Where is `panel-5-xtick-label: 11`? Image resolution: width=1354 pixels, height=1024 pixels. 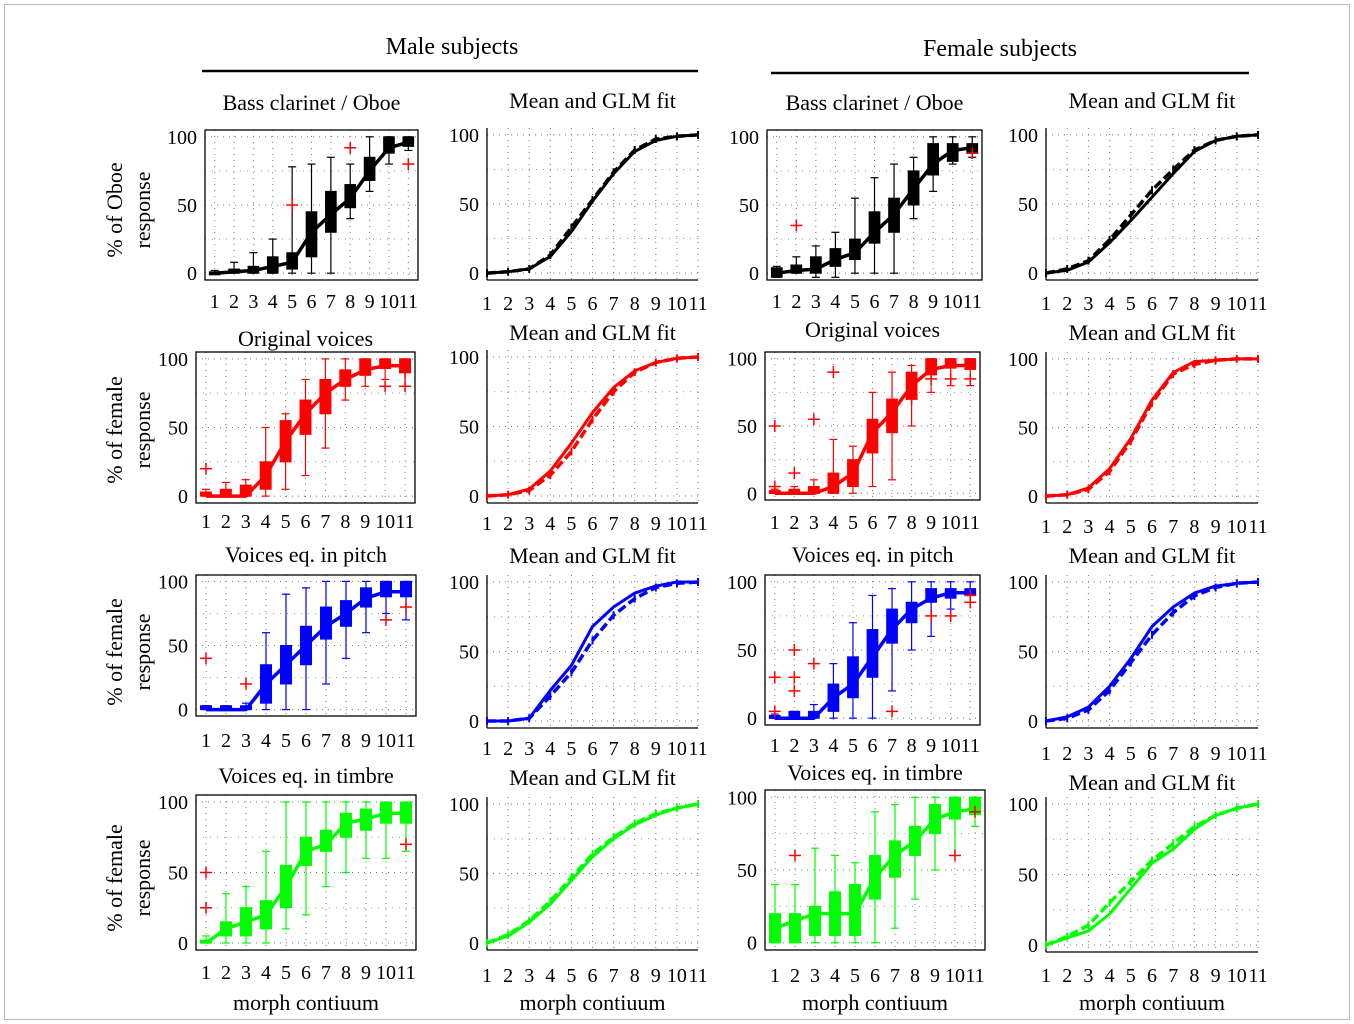
panel-5-xtick-label: 11 is located at coordinates (404, 522).